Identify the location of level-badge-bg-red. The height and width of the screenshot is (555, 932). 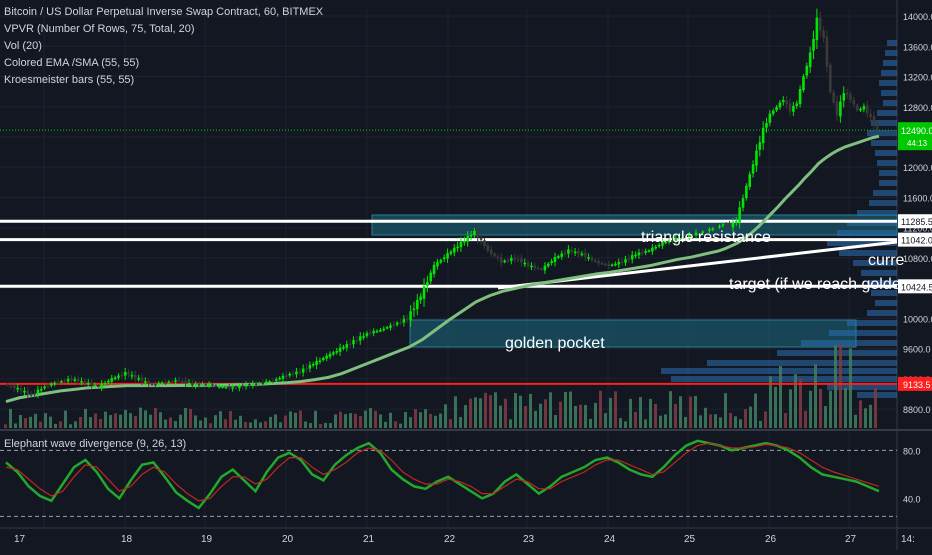
(915, 383).